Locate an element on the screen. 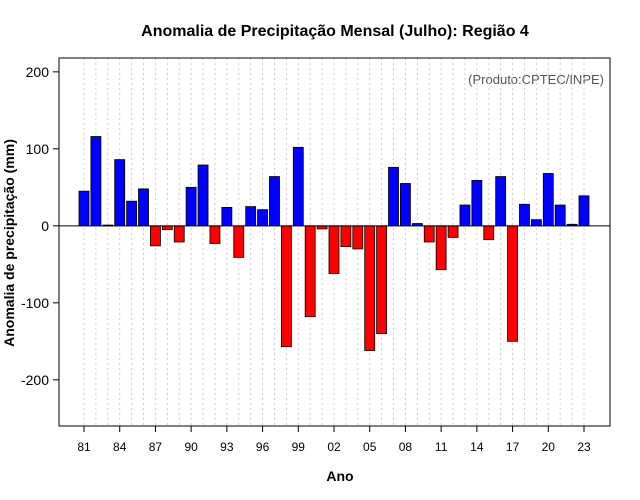 The width and height of the screenshot is (640, 500). x-tick-label: 23 is located at coordinates (584, 447).